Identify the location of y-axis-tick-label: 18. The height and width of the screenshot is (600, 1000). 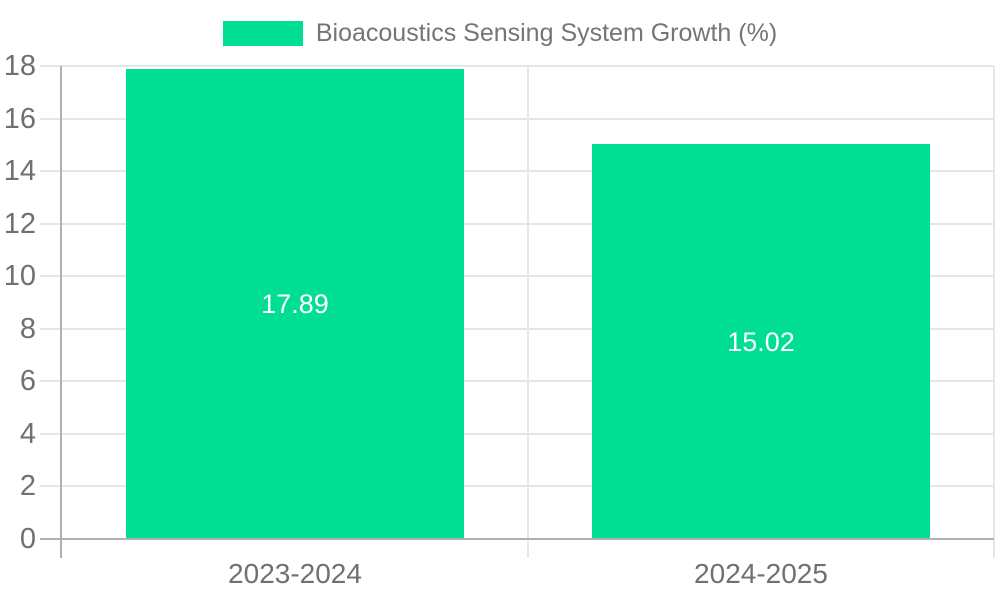
(19, 66).